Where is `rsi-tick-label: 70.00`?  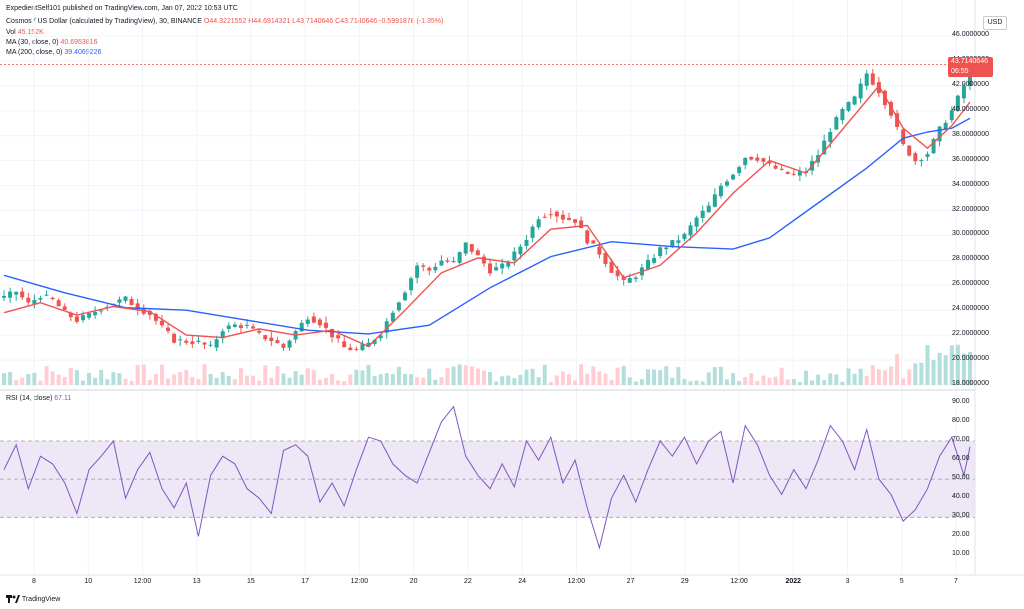
rsi-tick-label: 70.00 is located at coordinates (961, 439).